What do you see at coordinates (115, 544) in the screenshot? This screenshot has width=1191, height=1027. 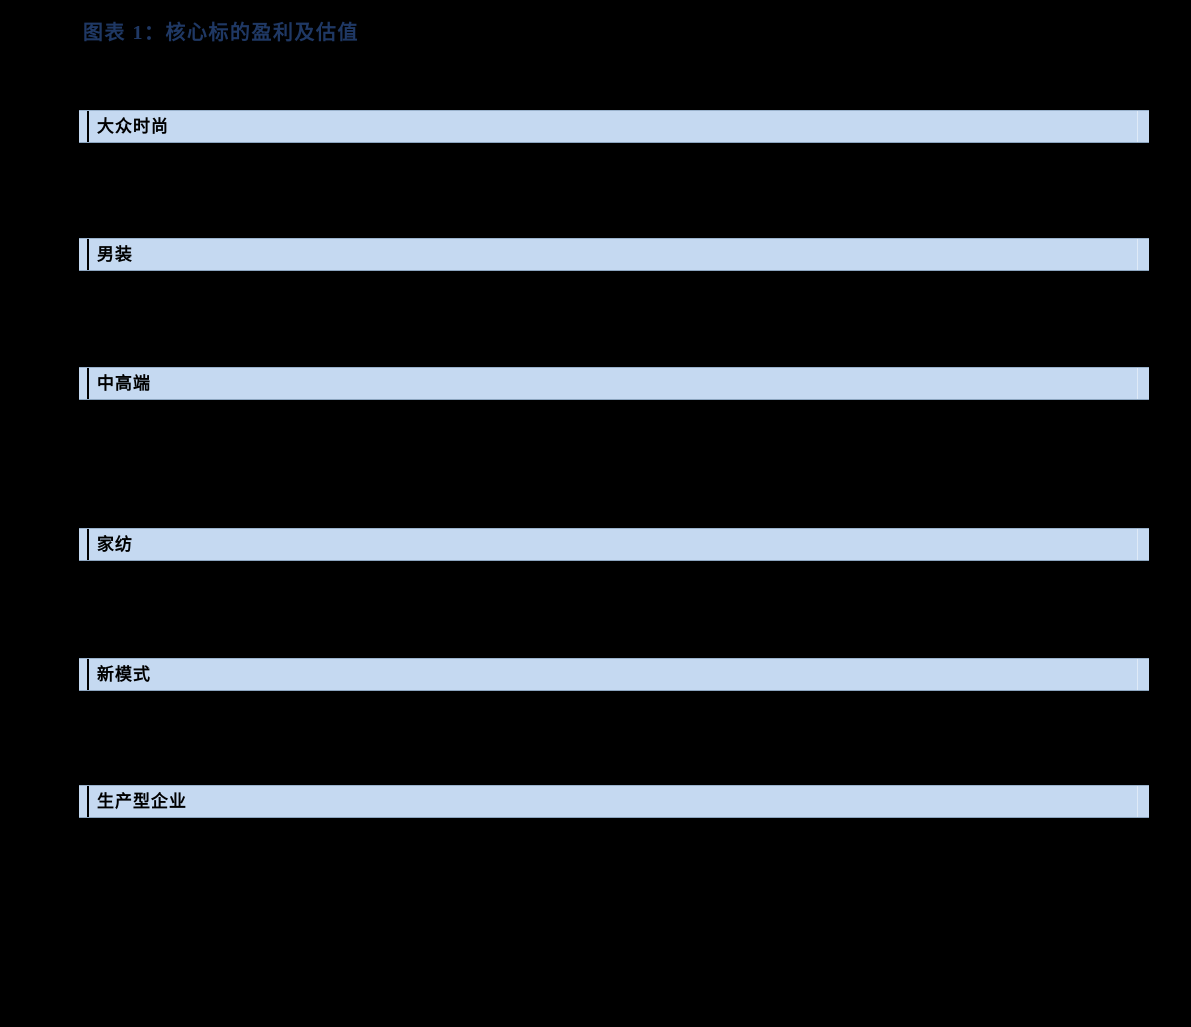 I see `section-row-label: 家纺` at bounding box center [115, 544].